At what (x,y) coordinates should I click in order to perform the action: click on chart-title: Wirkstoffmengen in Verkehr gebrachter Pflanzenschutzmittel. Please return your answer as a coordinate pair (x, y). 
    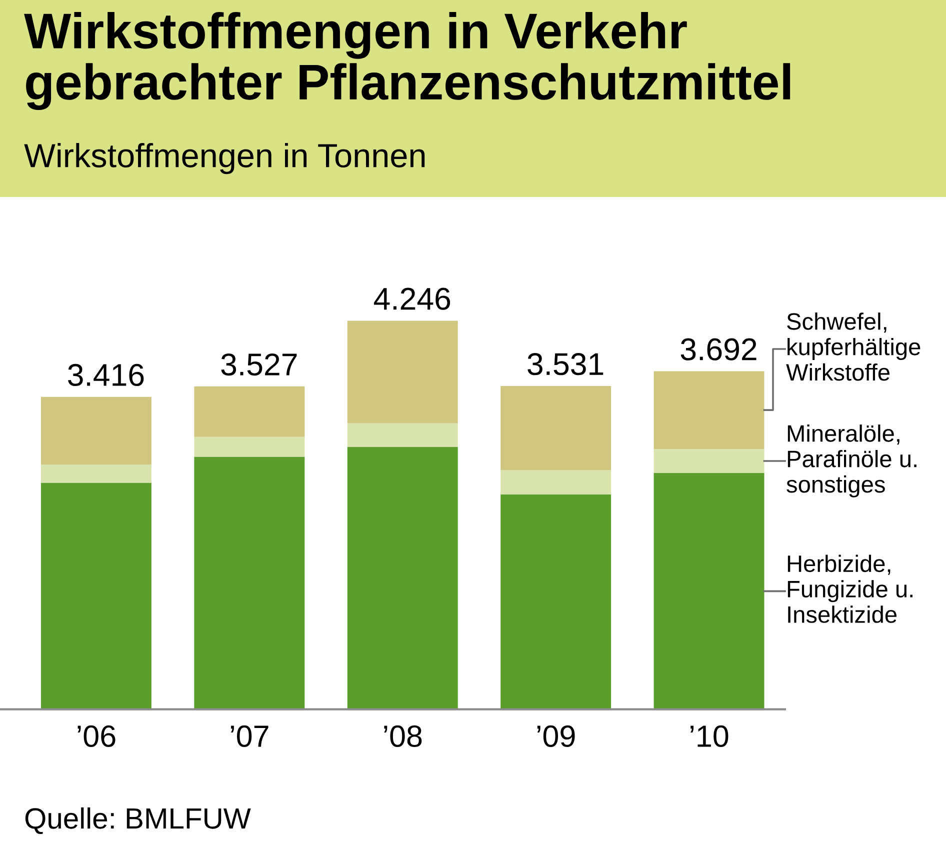
    Looking at the image, I should click on (407, 61).